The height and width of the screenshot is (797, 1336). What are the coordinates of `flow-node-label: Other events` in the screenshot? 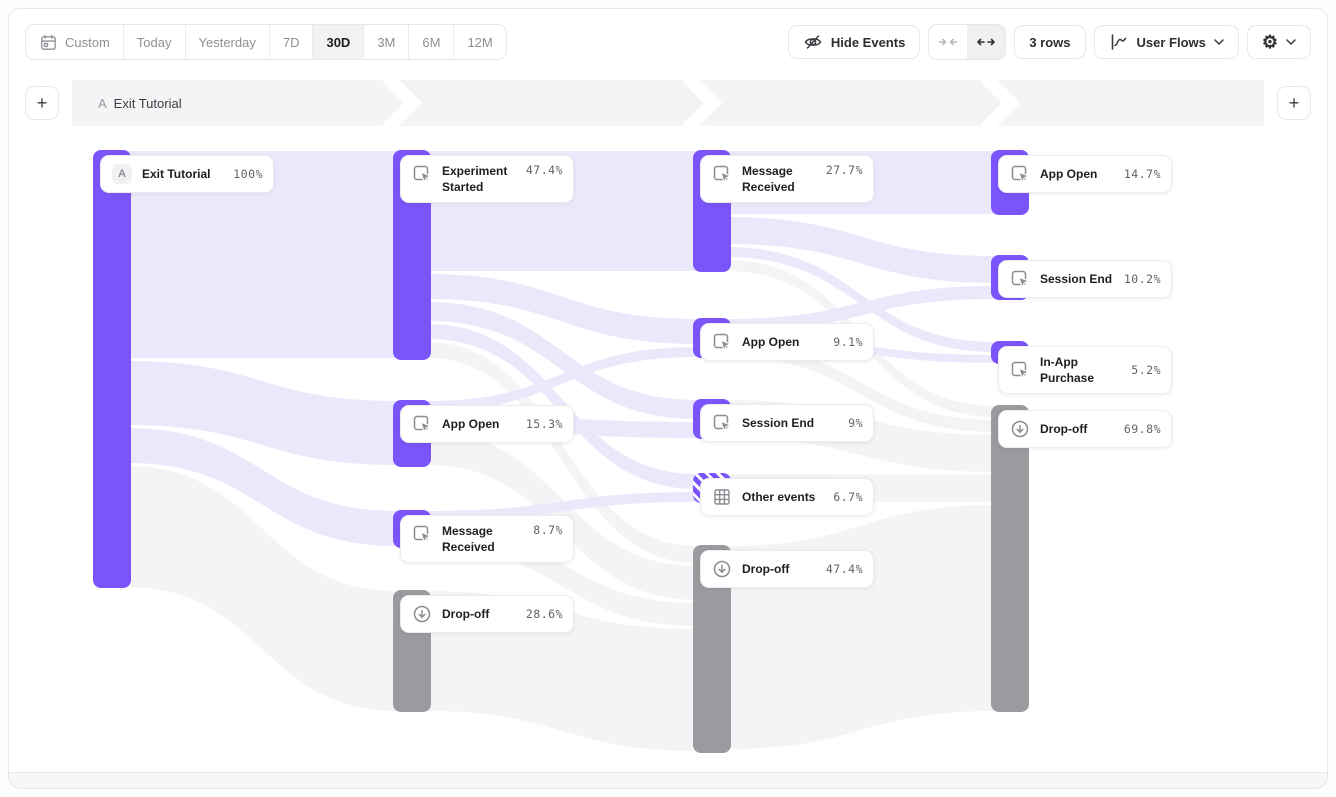 It's located at (779, 496).